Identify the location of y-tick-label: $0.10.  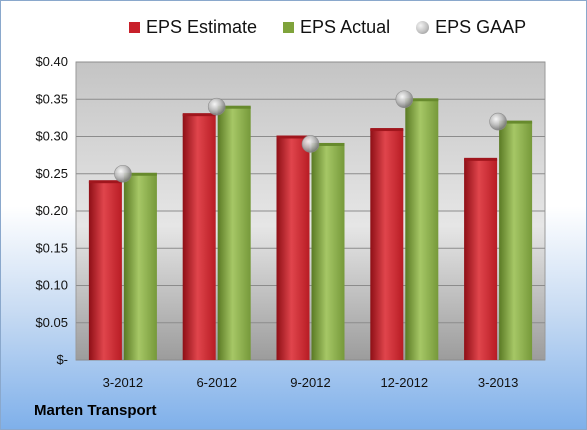
(51, 285).